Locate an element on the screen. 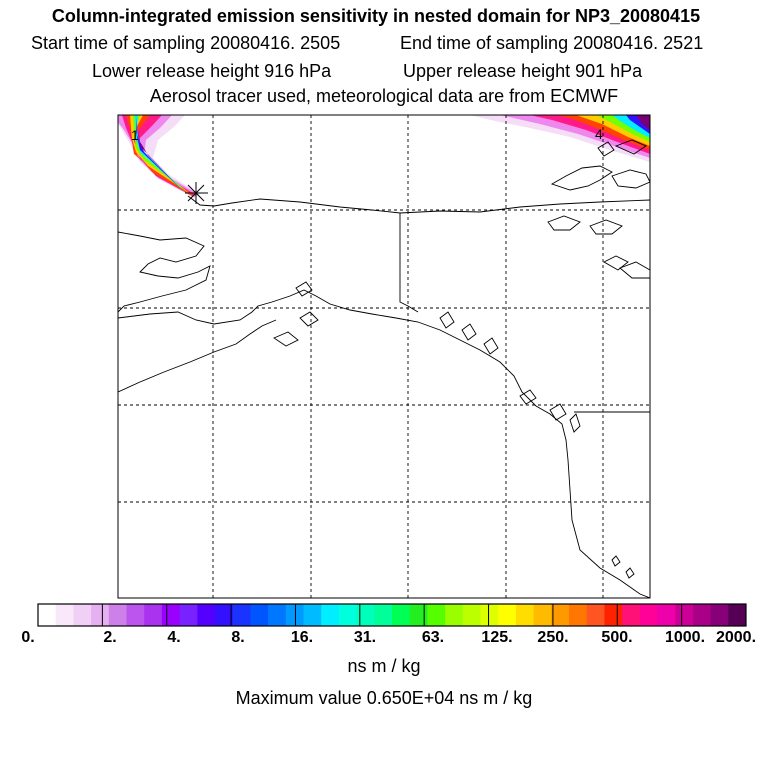 The height and width of the screenshot is (768, 768). maximum-value: Maximum value 0.650E+04 ns m / kg is located at coordinates (384, 698).